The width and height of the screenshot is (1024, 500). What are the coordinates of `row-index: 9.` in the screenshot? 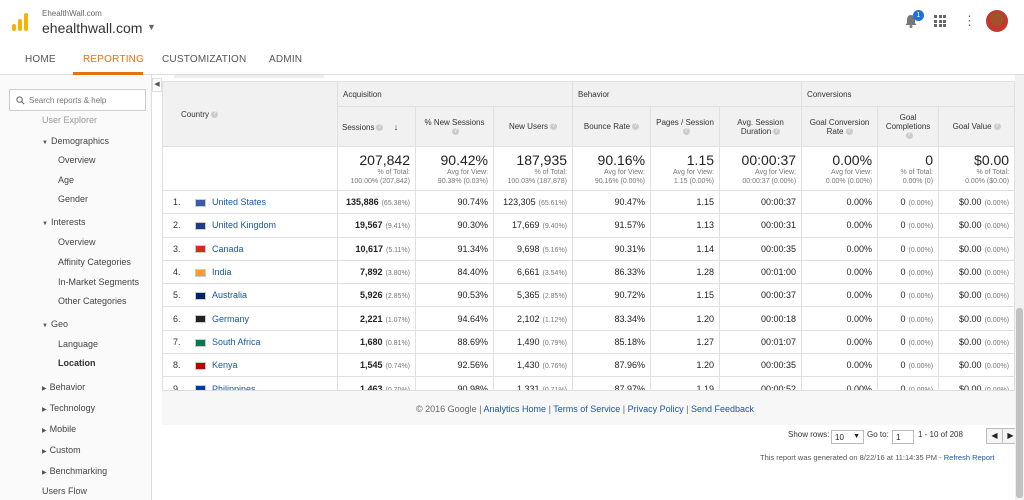 It's located at (177, 388).